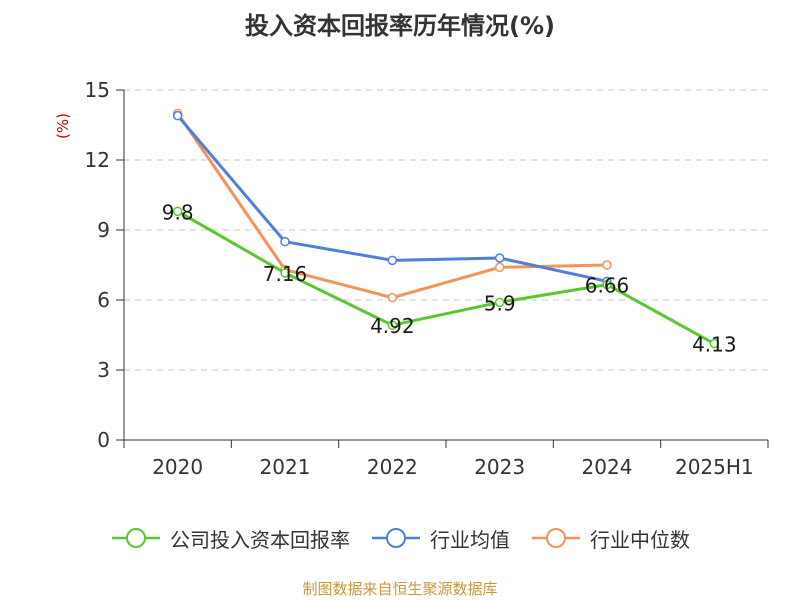  I want to click on data-label: 9.8, so click(178, 212).